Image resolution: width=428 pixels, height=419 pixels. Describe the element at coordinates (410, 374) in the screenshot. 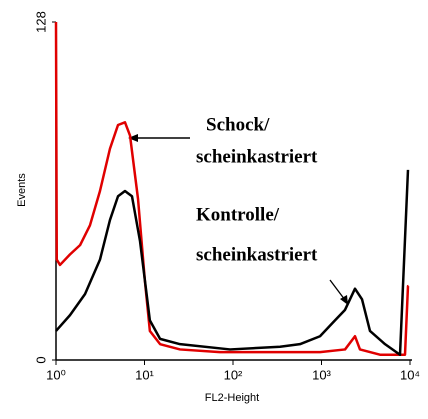

I see `x-tick-label: 10⁴` at that location.